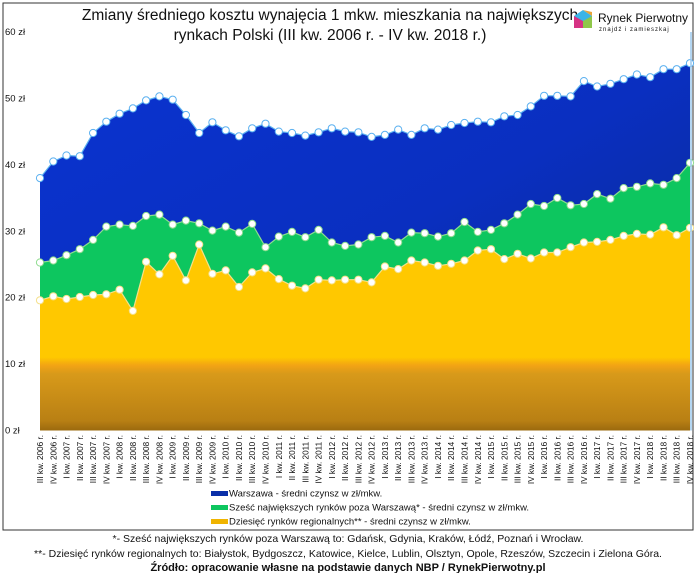  I want to click on x-tick-label: III kw. 2014 r., so click(465, 459).